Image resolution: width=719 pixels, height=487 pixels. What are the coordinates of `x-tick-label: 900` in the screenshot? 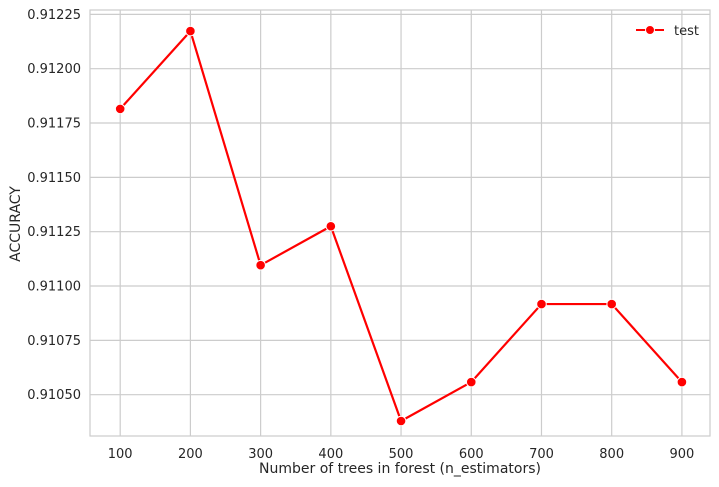 It's located at (681, 454).